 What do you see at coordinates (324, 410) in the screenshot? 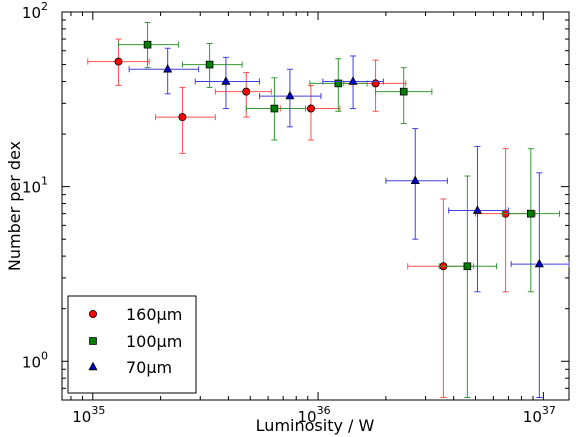
I see `x-tick-exponent: 36` at bounding box center [324, 410].